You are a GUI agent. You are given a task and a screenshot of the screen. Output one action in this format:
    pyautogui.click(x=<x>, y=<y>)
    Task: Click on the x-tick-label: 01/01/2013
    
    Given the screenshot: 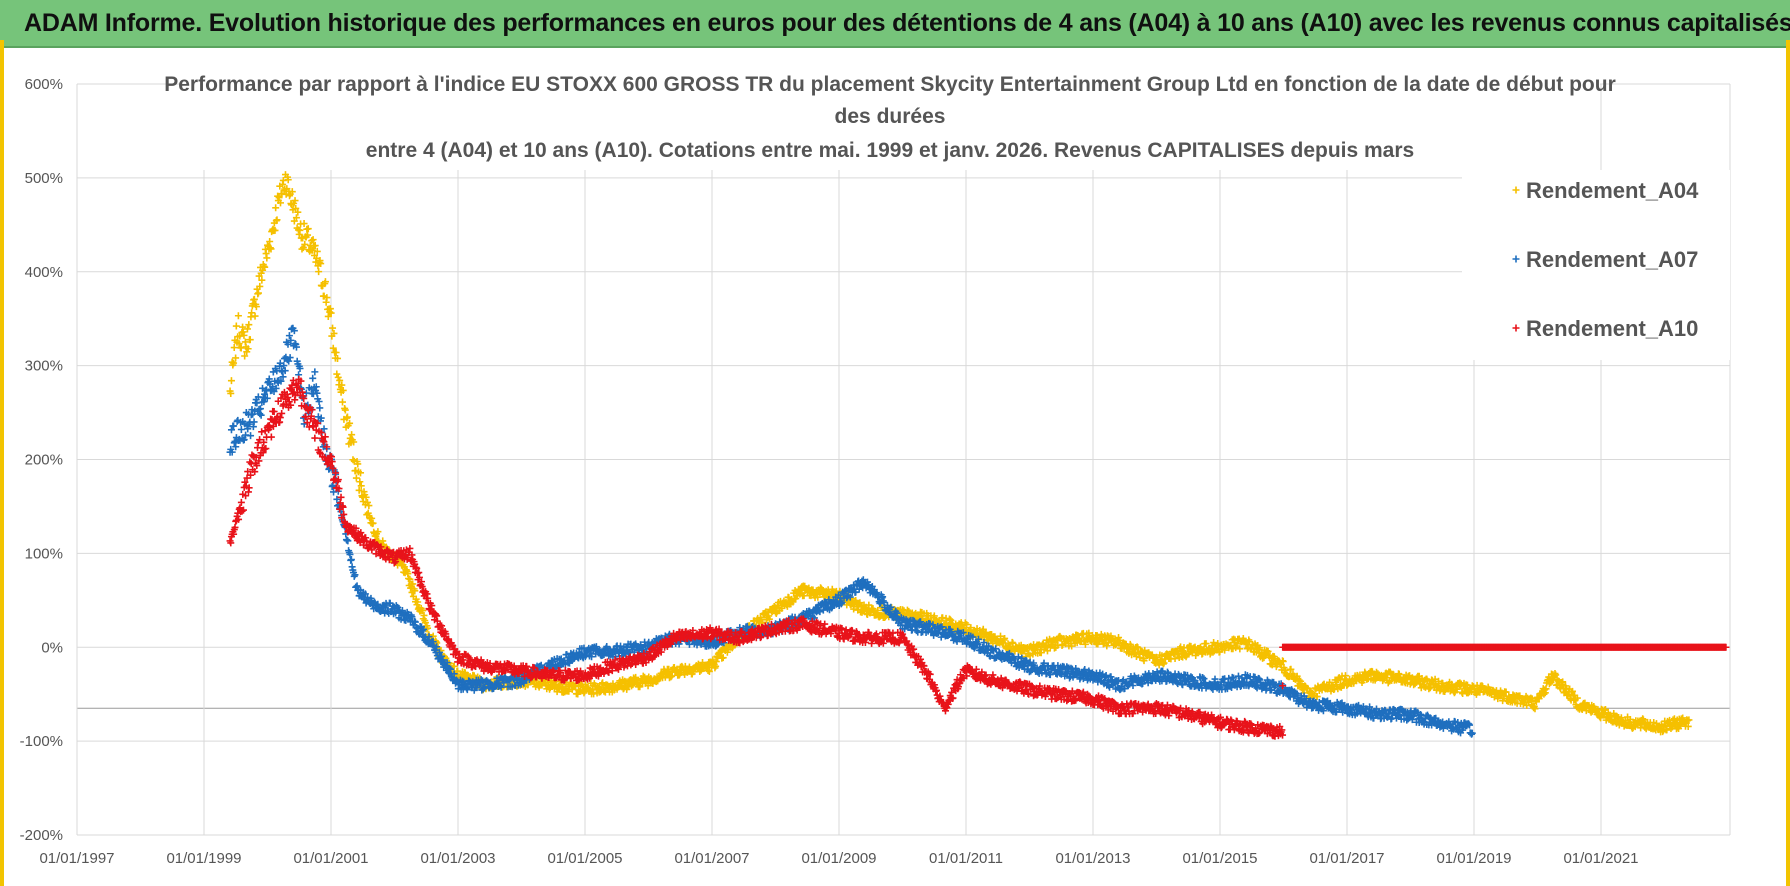 What is the action you would take?
    pyautogui.click(x=1092, y=858)
    